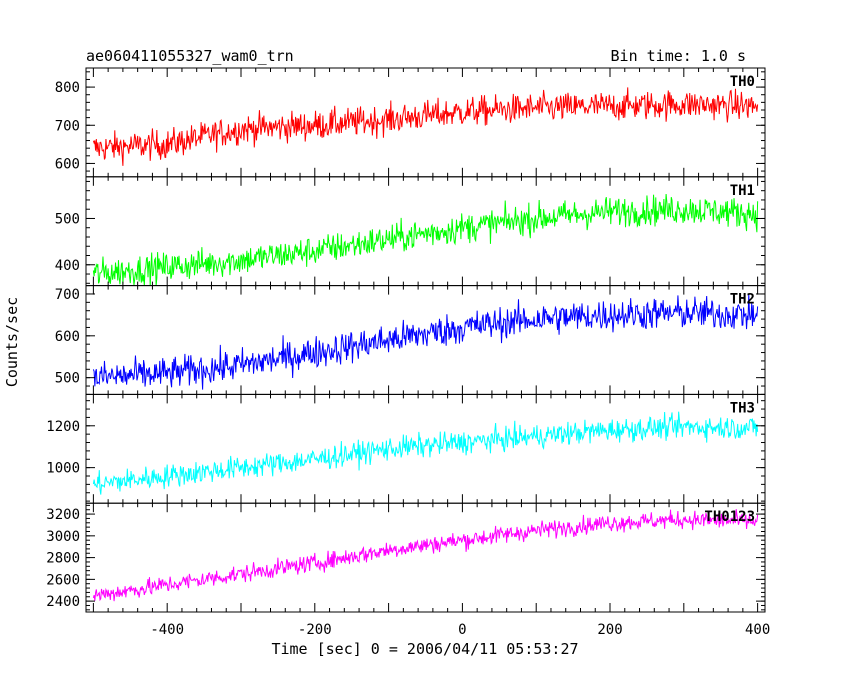 The width and height of the screenshot is (850, 680). I want to click on x-axis: -400 -200 0 200 400, so click(460, 630).